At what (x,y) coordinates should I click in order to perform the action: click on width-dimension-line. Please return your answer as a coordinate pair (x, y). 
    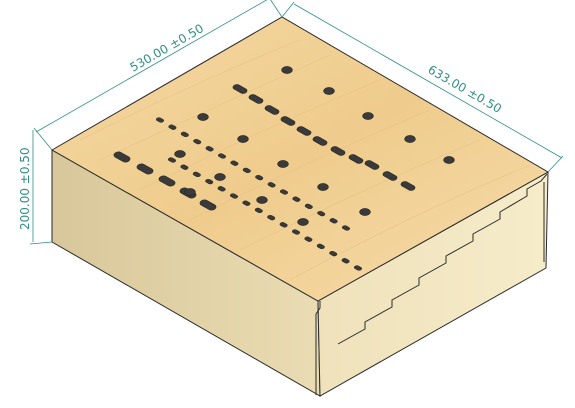
    Looking at the image, I should click on (151, 66).